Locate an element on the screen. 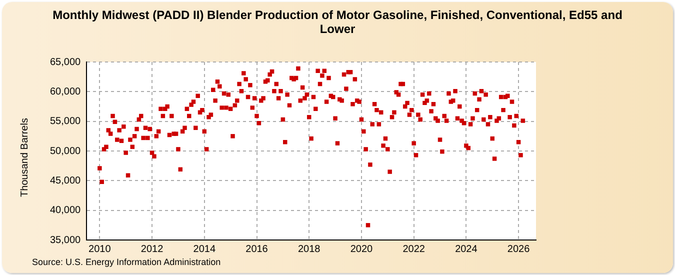 The height and width of the screenshot is (275, 675). x-tick-label: 2020 is located at coordinates (362, 249).